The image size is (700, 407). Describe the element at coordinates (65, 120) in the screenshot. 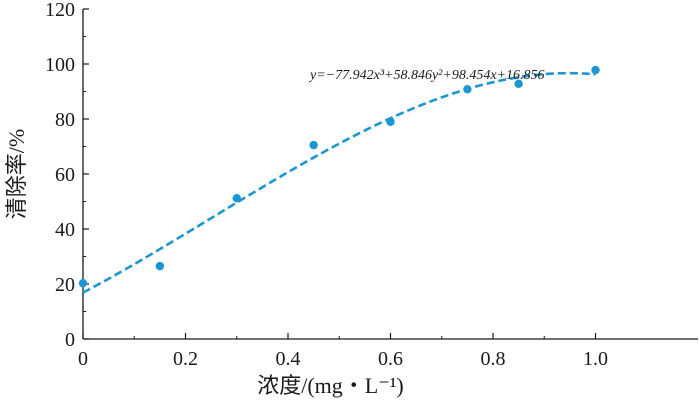

I see `y-tick-label: 80` at that location.